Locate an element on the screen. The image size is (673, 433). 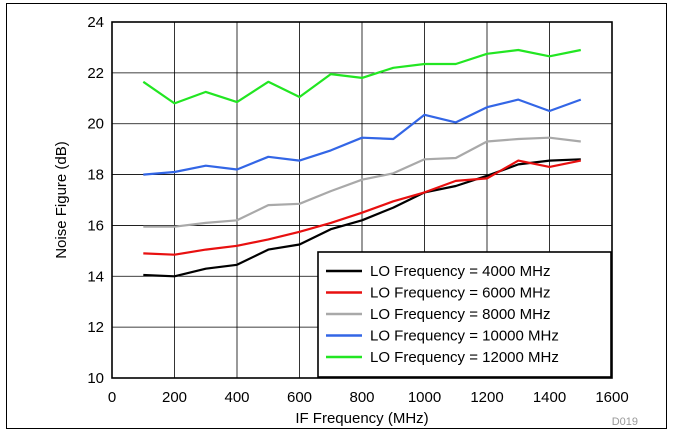
x-tick-label: 800 is located at coordinates (361, 397).